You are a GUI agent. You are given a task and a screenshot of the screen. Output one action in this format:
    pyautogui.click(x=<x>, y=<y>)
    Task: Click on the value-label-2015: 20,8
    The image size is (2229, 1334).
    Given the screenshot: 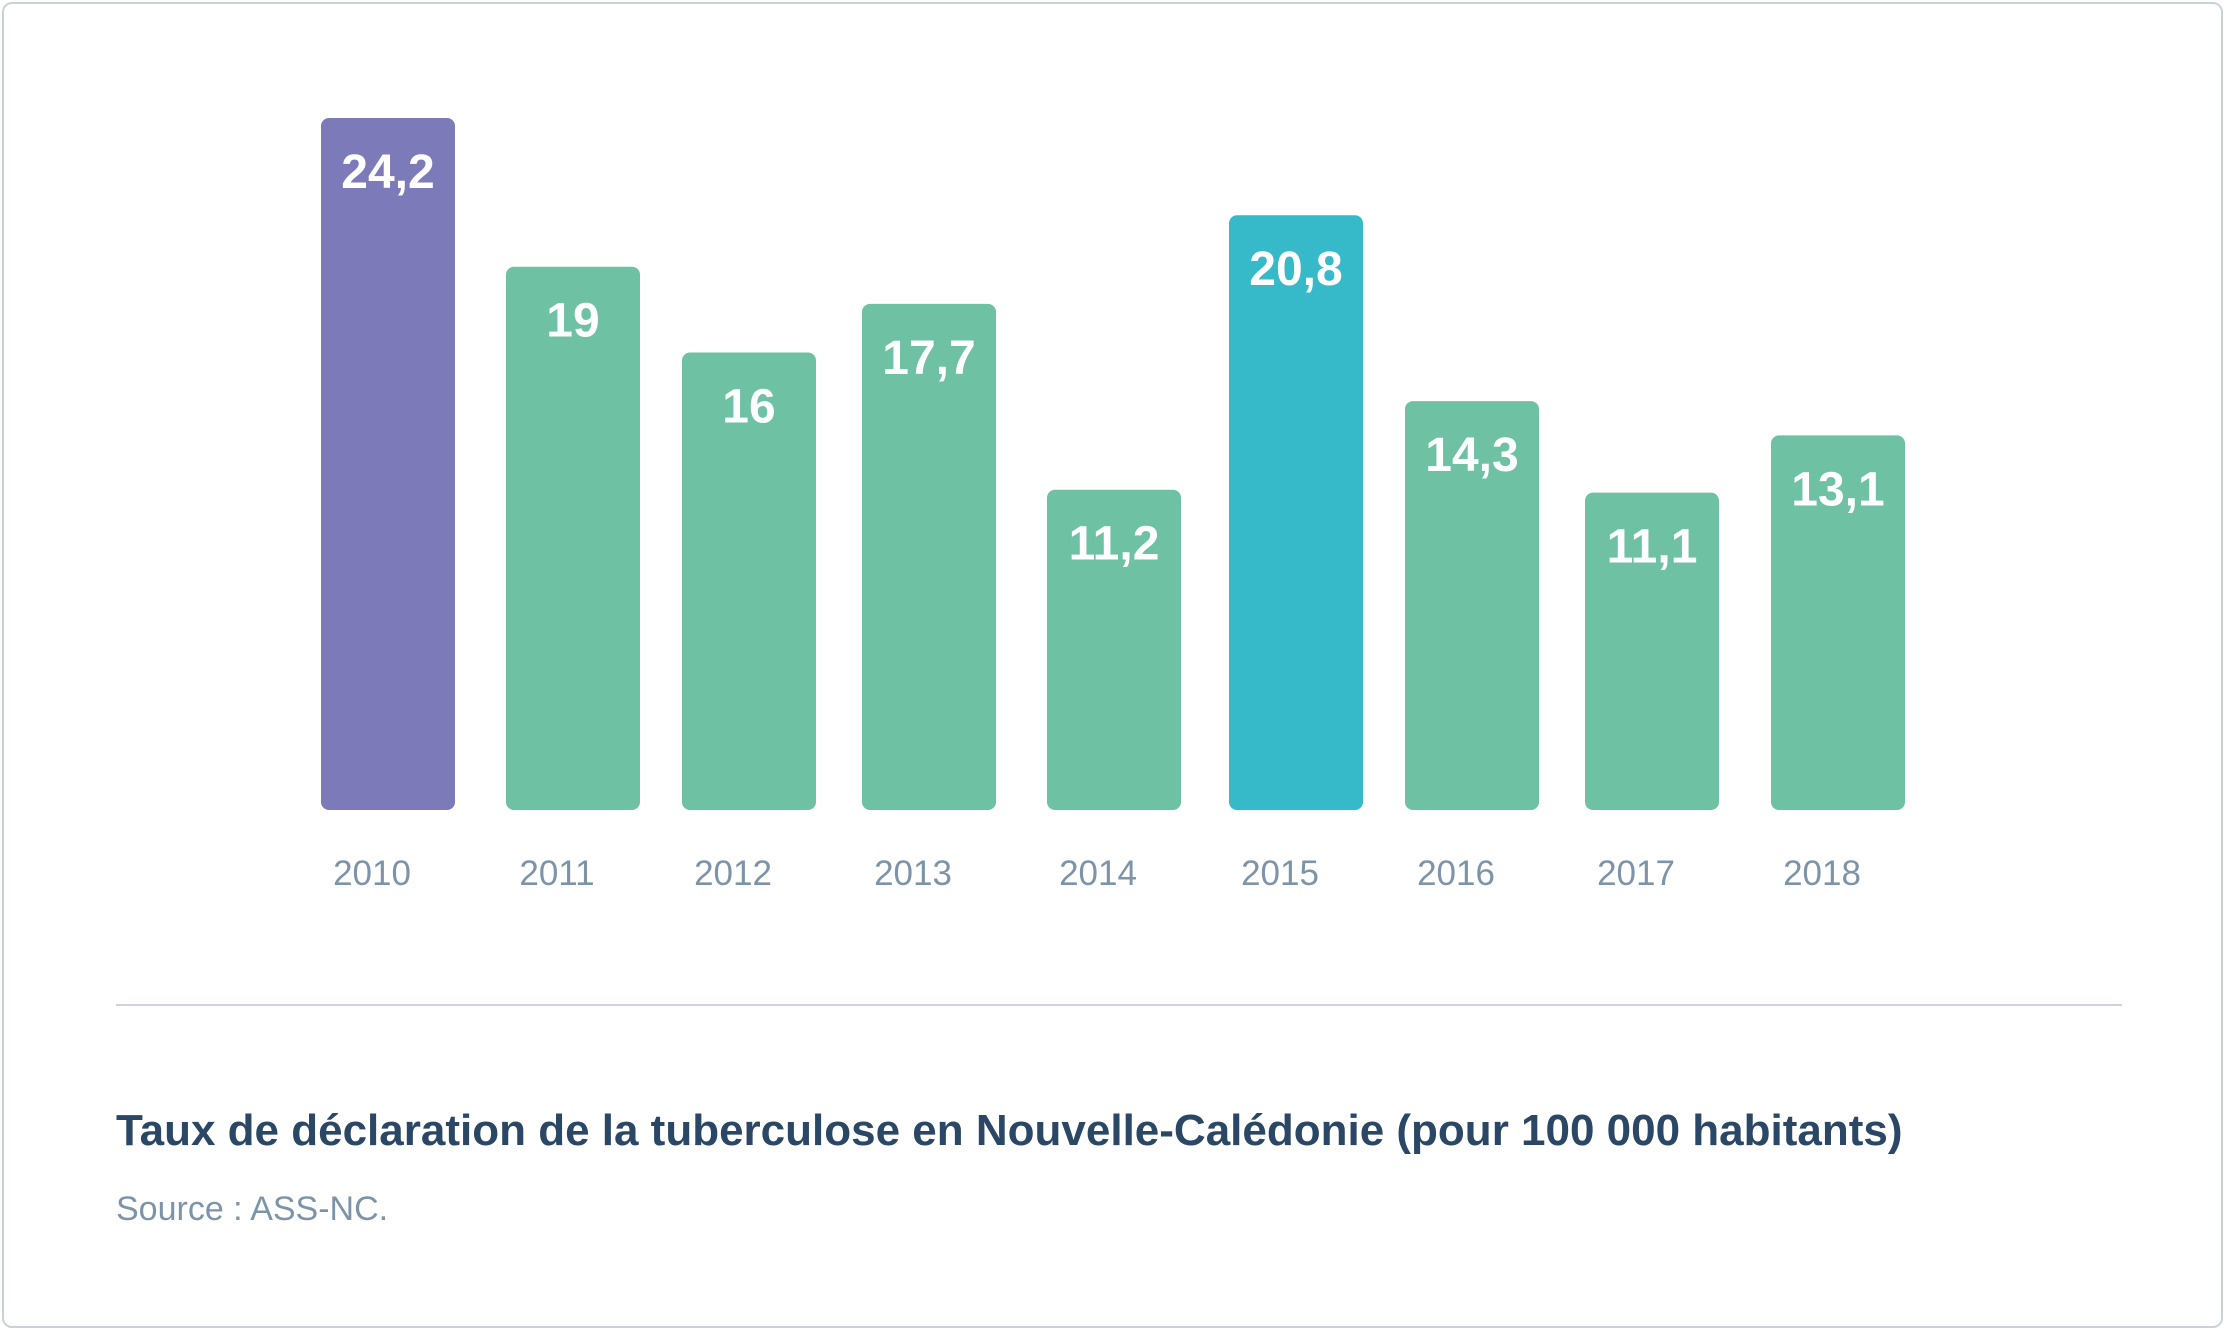 What is the action you would take?
    pyautogui.click(x=1295, y=269)
    